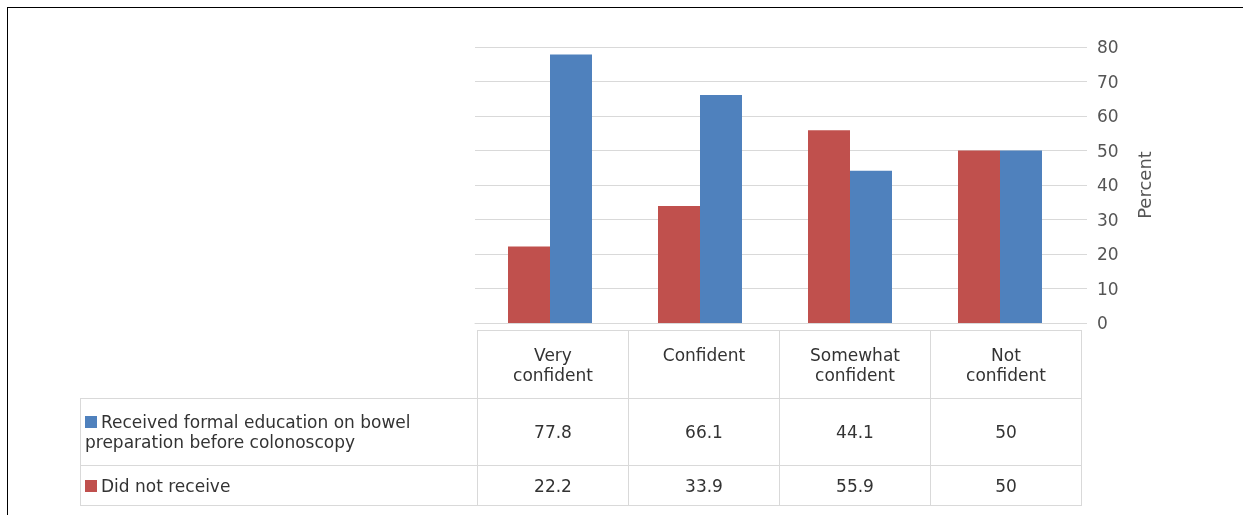 The width and height of the screenshot is (1243, 515). I want to click on y-tick-label: 70, so click(1108, 81).